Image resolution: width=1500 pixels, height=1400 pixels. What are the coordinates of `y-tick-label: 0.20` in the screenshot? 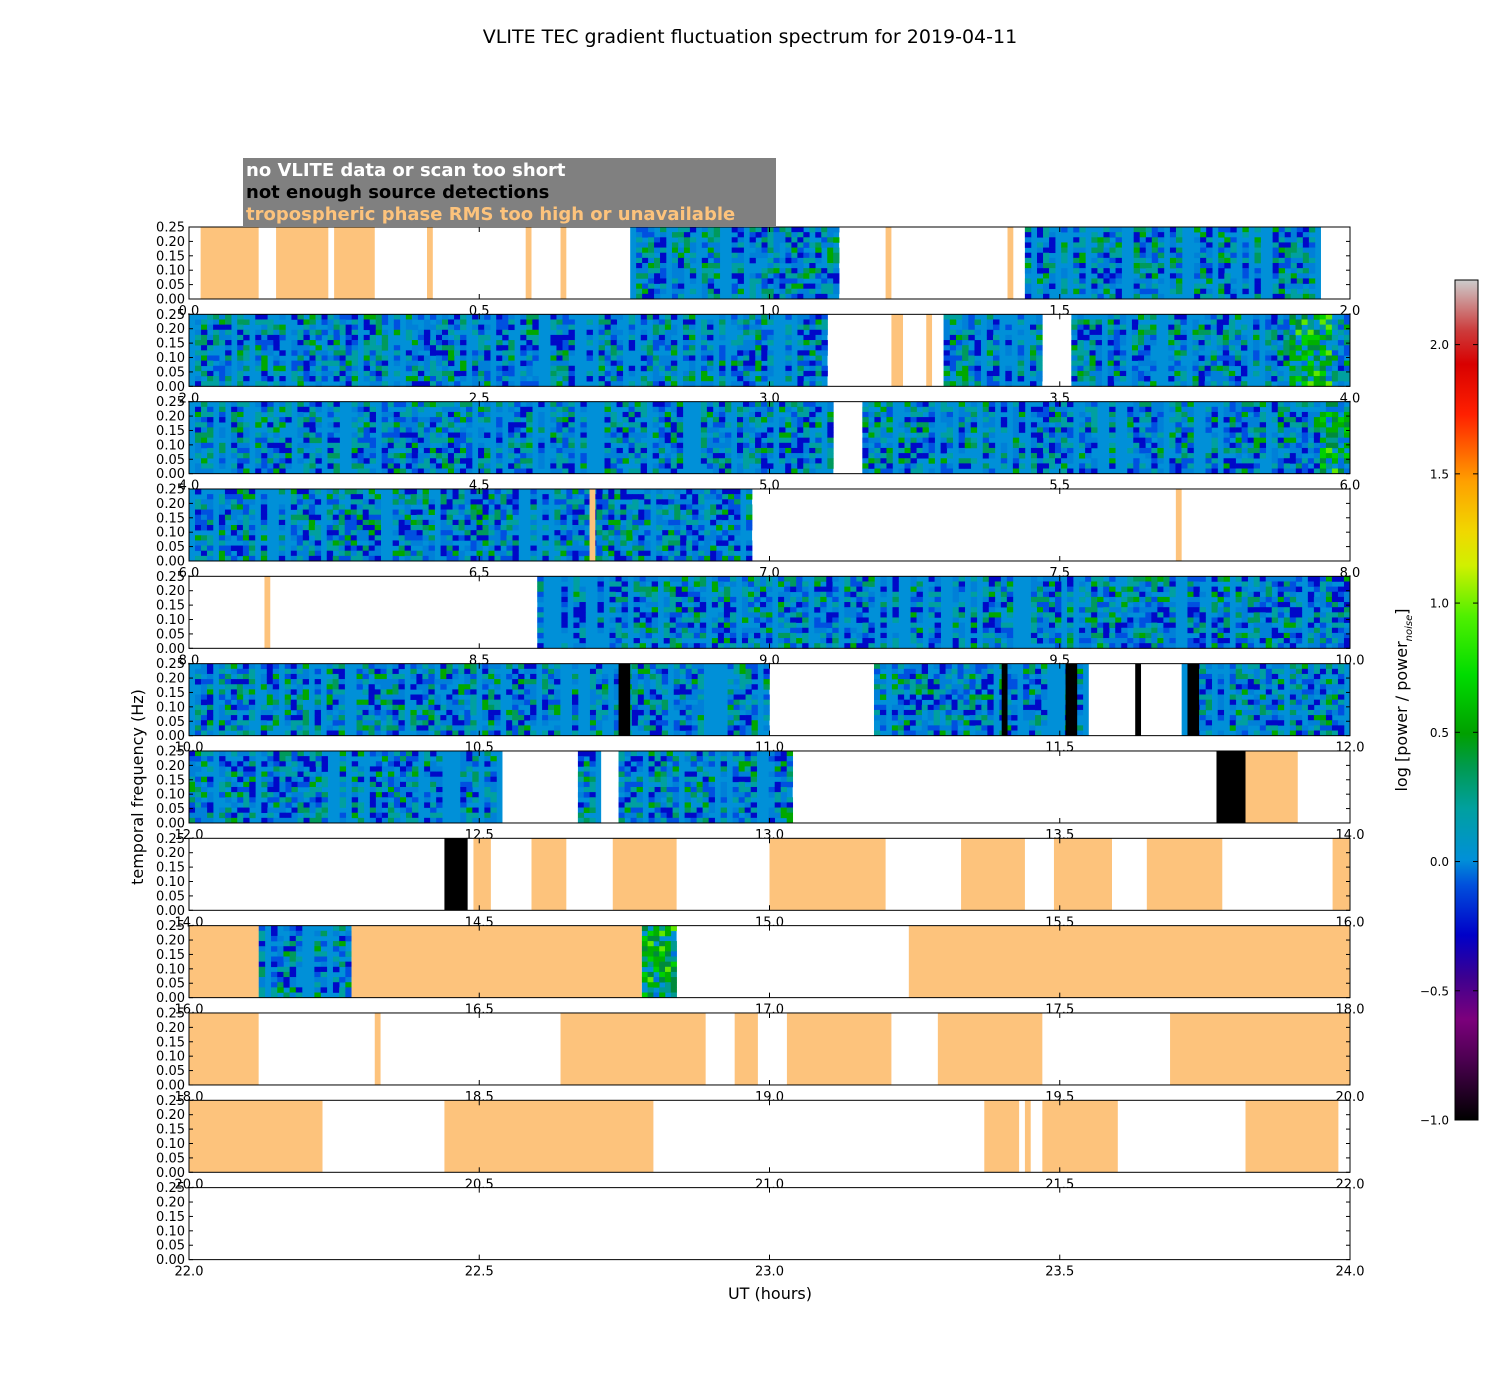 It's located at (170, 417).